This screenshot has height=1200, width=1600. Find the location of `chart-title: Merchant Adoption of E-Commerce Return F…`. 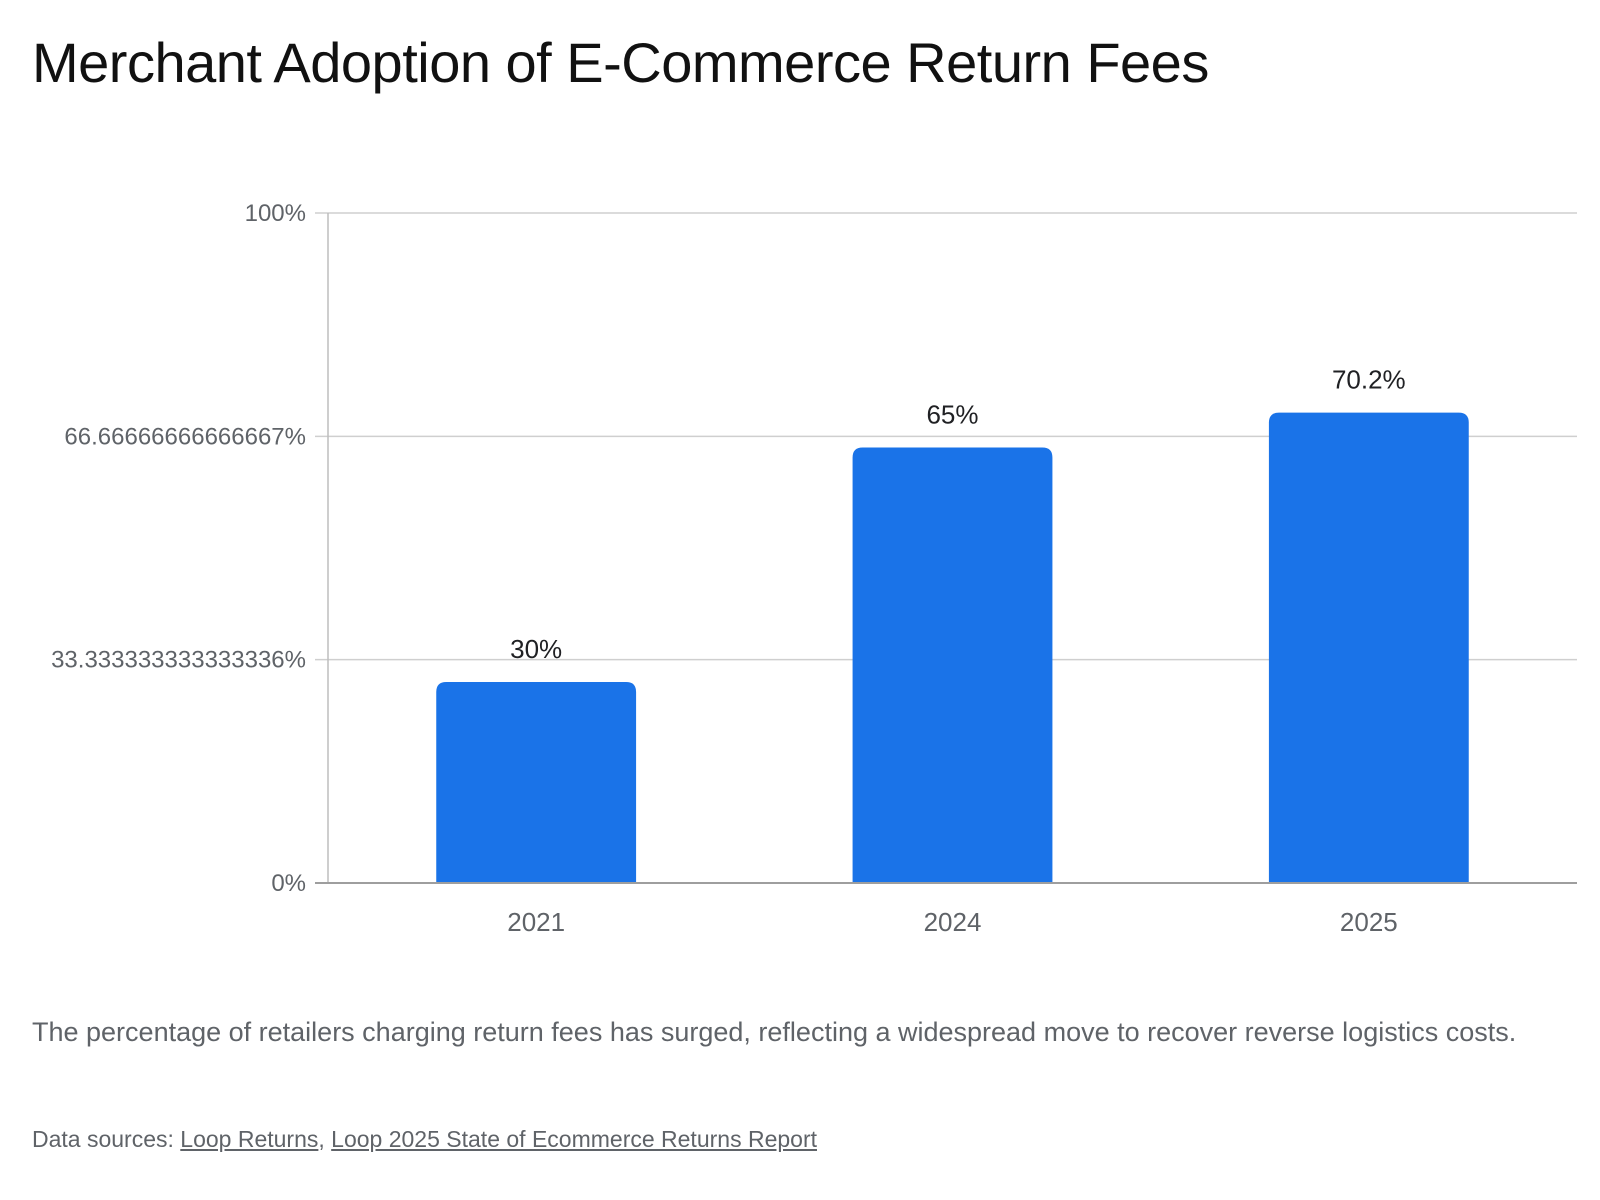

chart-title: Merchant Adoption of E-Commerce Return F… is located at coordinates (620, 62).